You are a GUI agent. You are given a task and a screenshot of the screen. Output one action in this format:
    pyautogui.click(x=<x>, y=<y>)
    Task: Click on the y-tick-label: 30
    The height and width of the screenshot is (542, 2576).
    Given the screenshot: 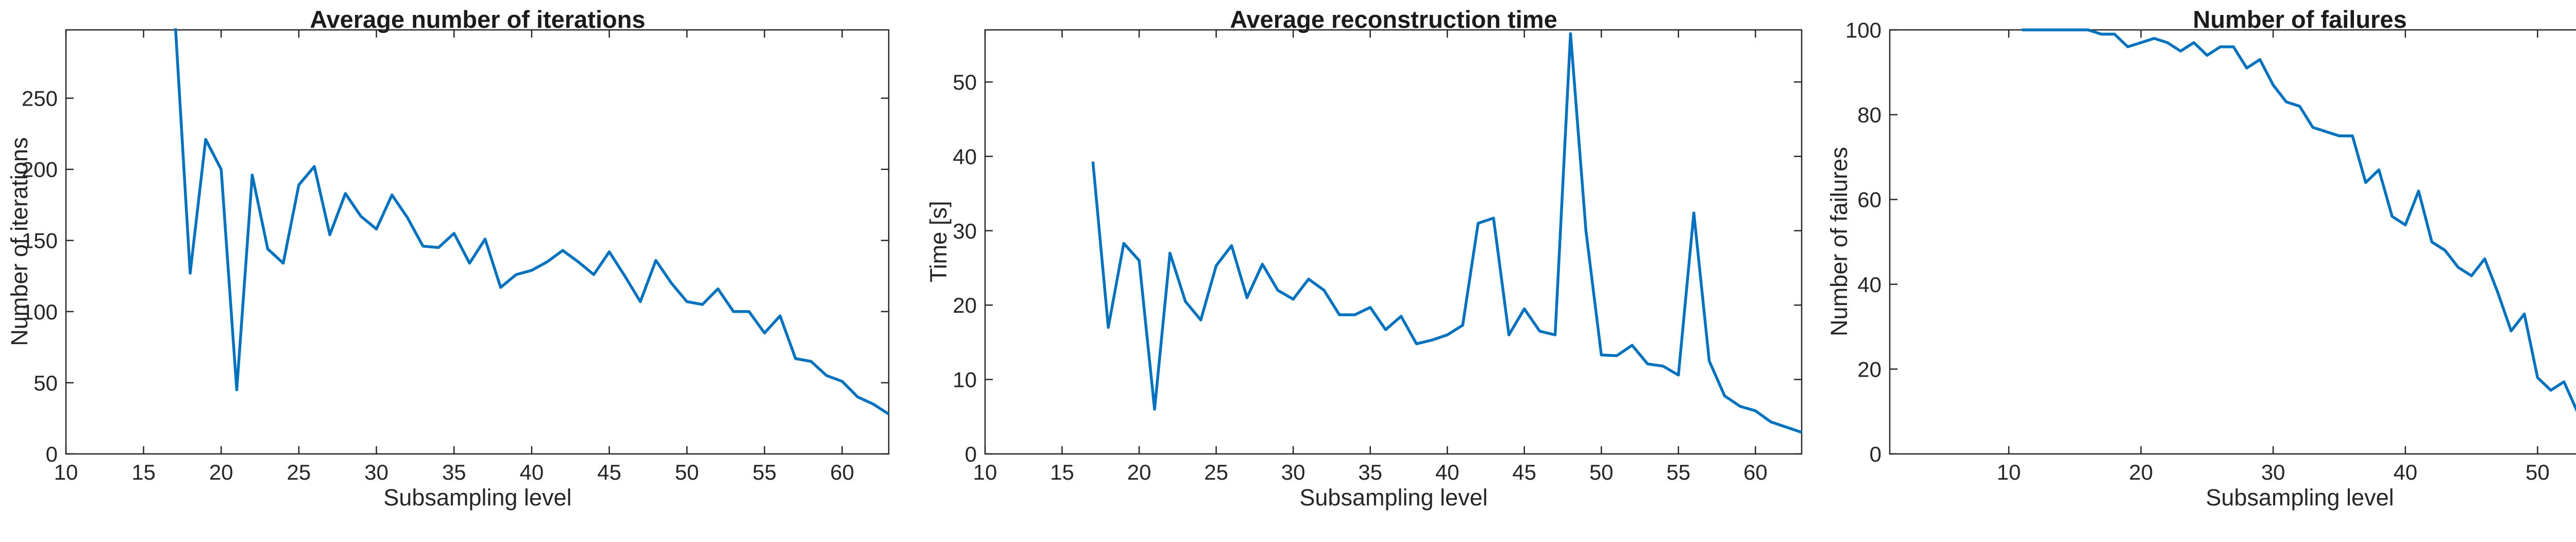 What is the action you would take?
    pyautogui.click(x=965, y=231)
    